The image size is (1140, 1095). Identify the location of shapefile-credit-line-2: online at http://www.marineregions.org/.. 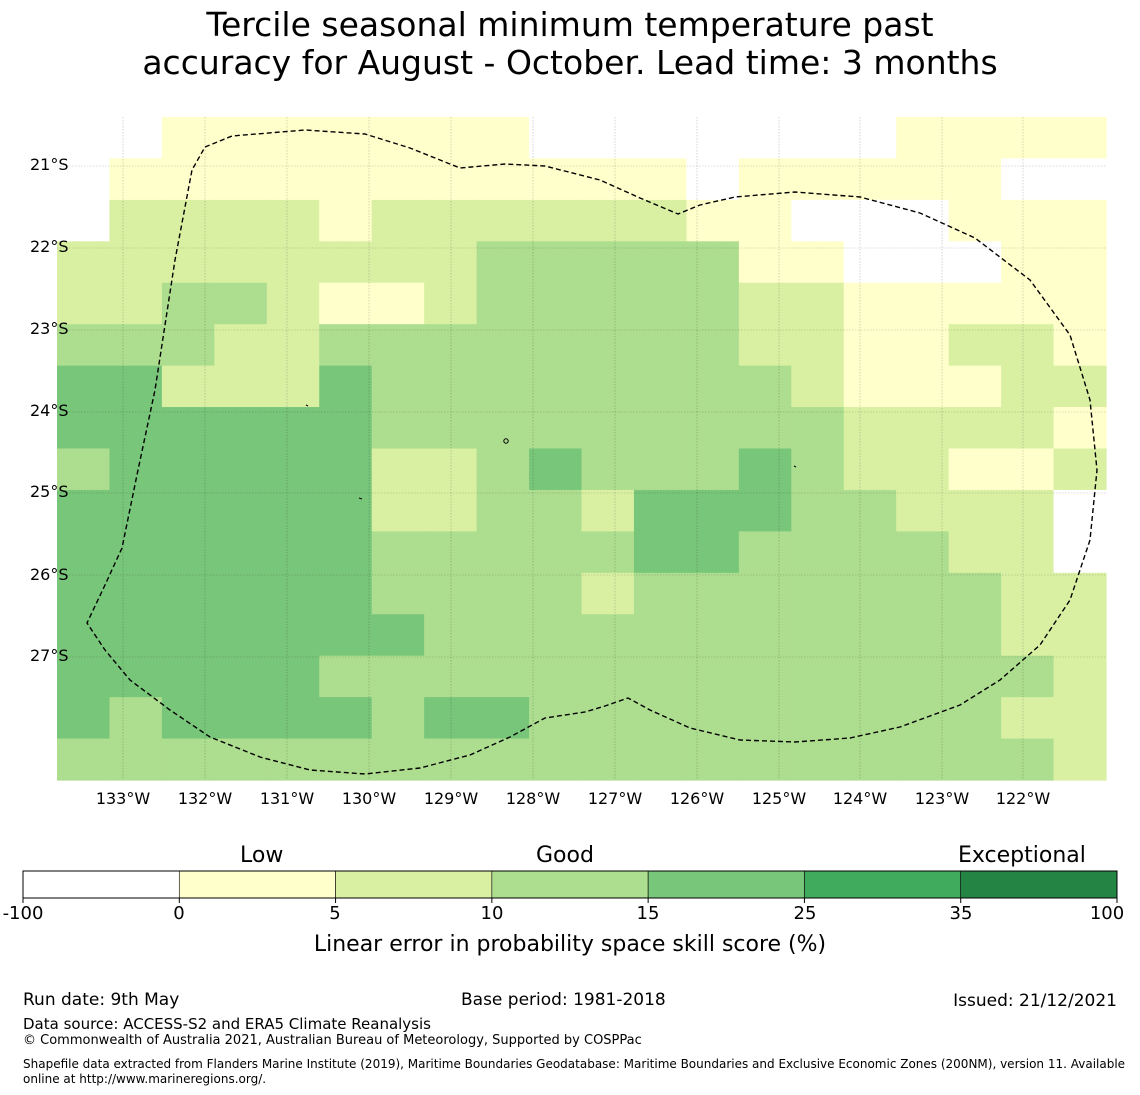
(145, 1079).